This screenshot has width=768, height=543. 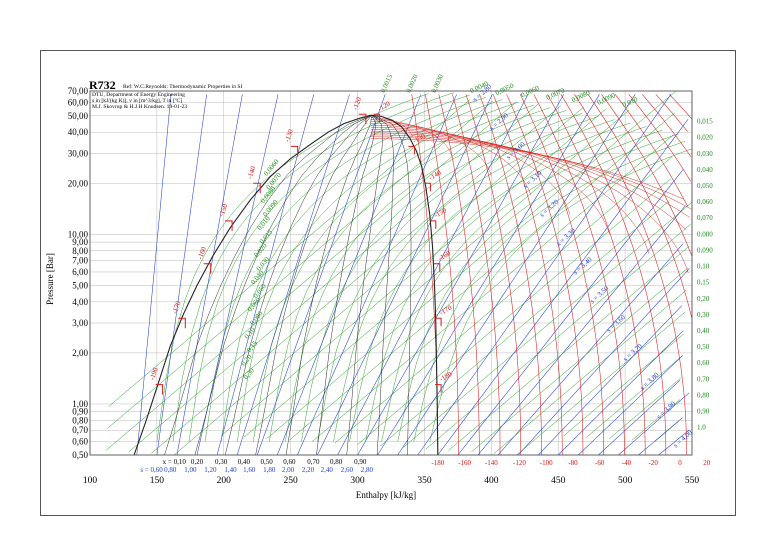 I want to click on temperature-label: -100, so click(x=546, y=463).